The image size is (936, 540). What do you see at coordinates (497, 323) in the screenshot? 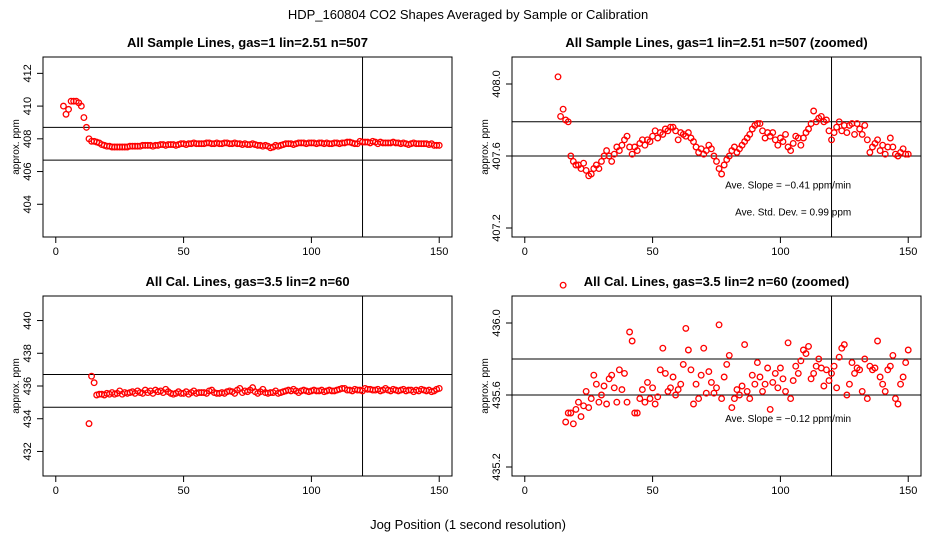
I see `panel-cal-lines-zoomed-y-tick-label: 436.0` at bounding box center [497, 323].